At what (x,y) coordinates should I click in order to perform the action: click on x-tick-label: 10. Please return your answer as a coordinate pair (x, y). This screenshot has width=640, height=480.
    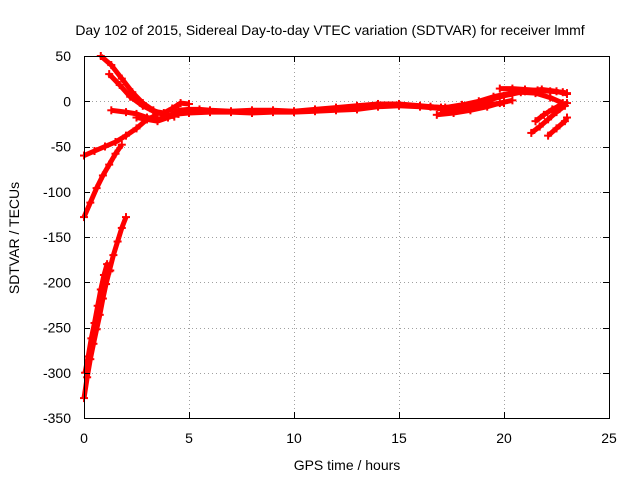
    Looking at the image, I should click on (294, 438).